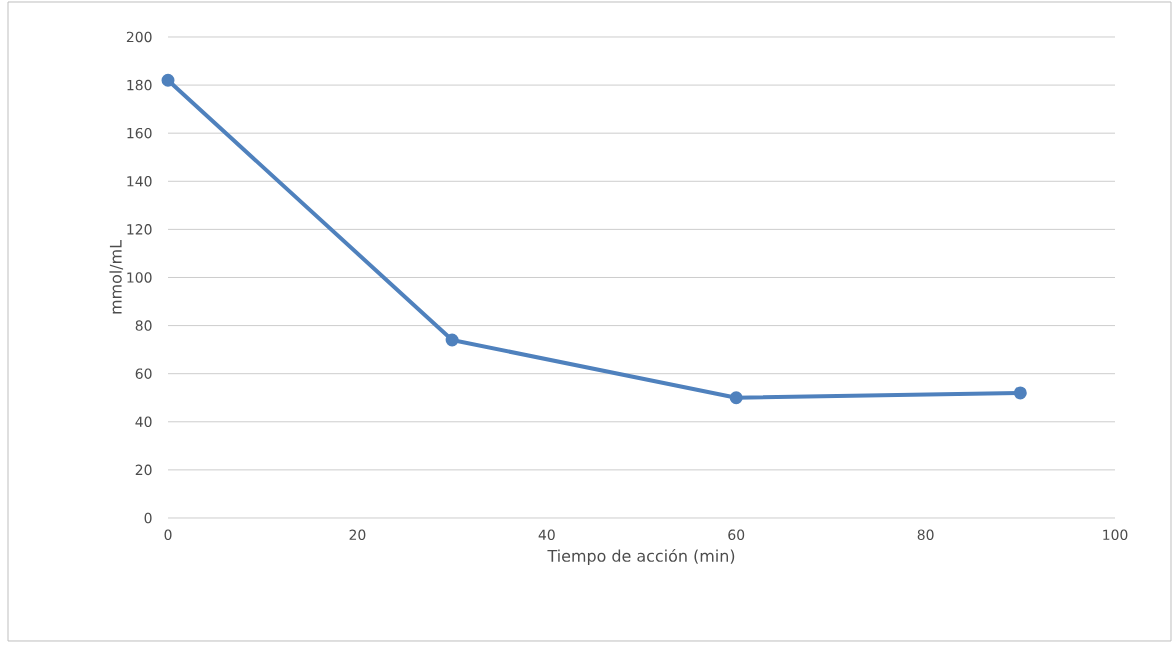 This screenshot has width=1173, height=649. I want to click on x-tick-label: 100, so click(1115, 535).